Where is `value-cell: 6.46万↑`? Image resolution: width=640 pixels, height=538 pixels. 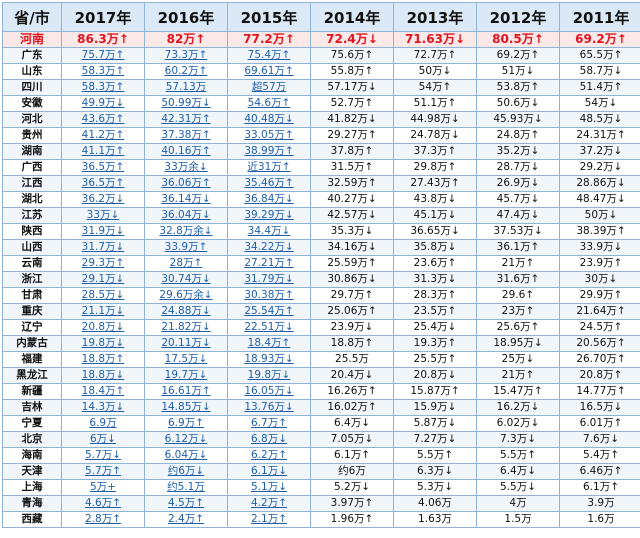 value-cell: 6.46万↑ is located at coordinates (600, 472).